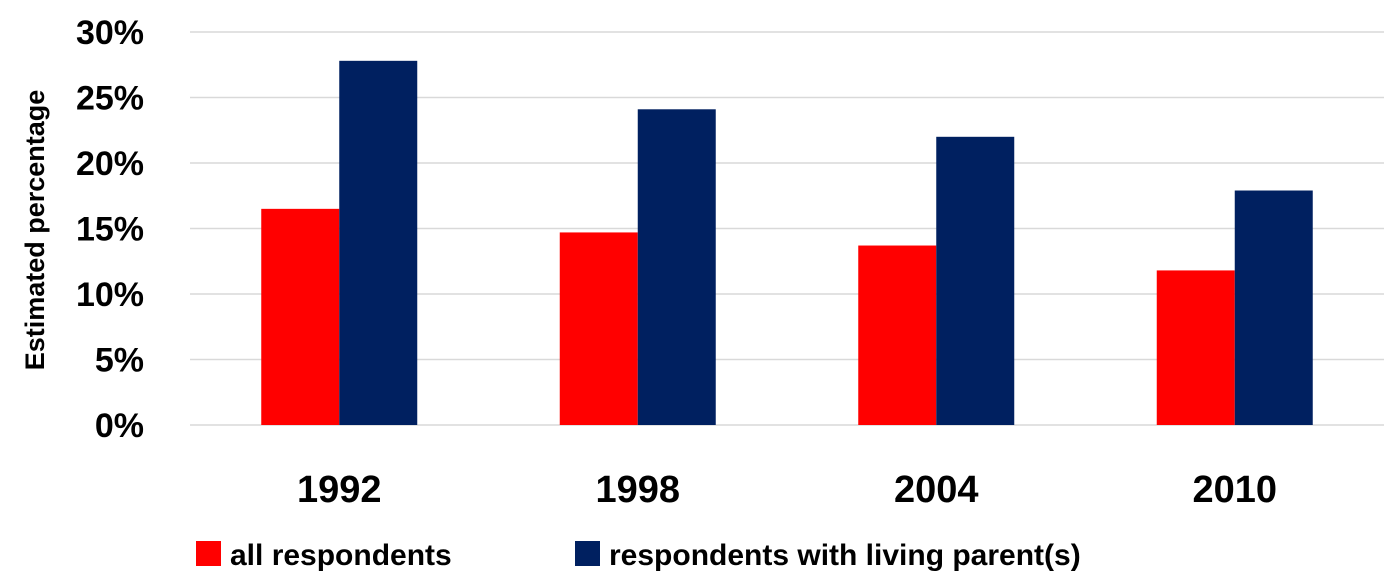  Describe the element at coordinates (1273, 307) in the screenshot. I see `bar-living-parents-2010` at that location.